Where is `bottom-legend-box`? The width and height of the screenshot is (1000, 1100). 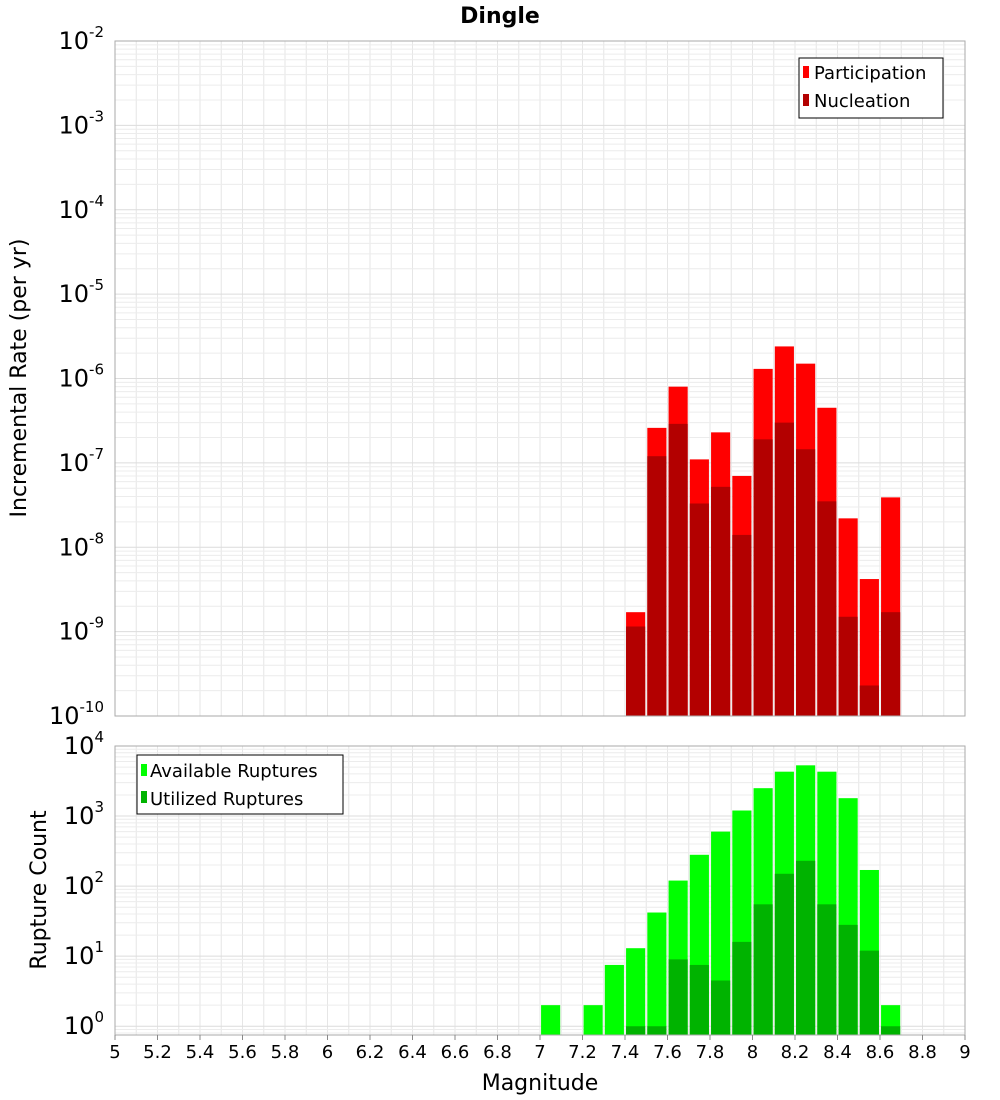
bottom-legend-box is located at coordinates (240, 784).